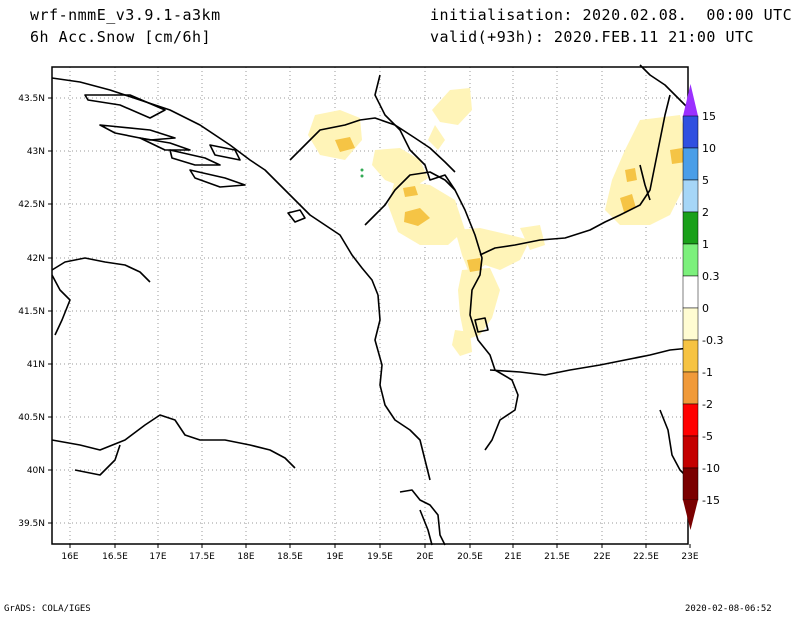  Describe the element at coordinates (705, 212) in the screenshot. I see `colorbar-label: 2` at that location.